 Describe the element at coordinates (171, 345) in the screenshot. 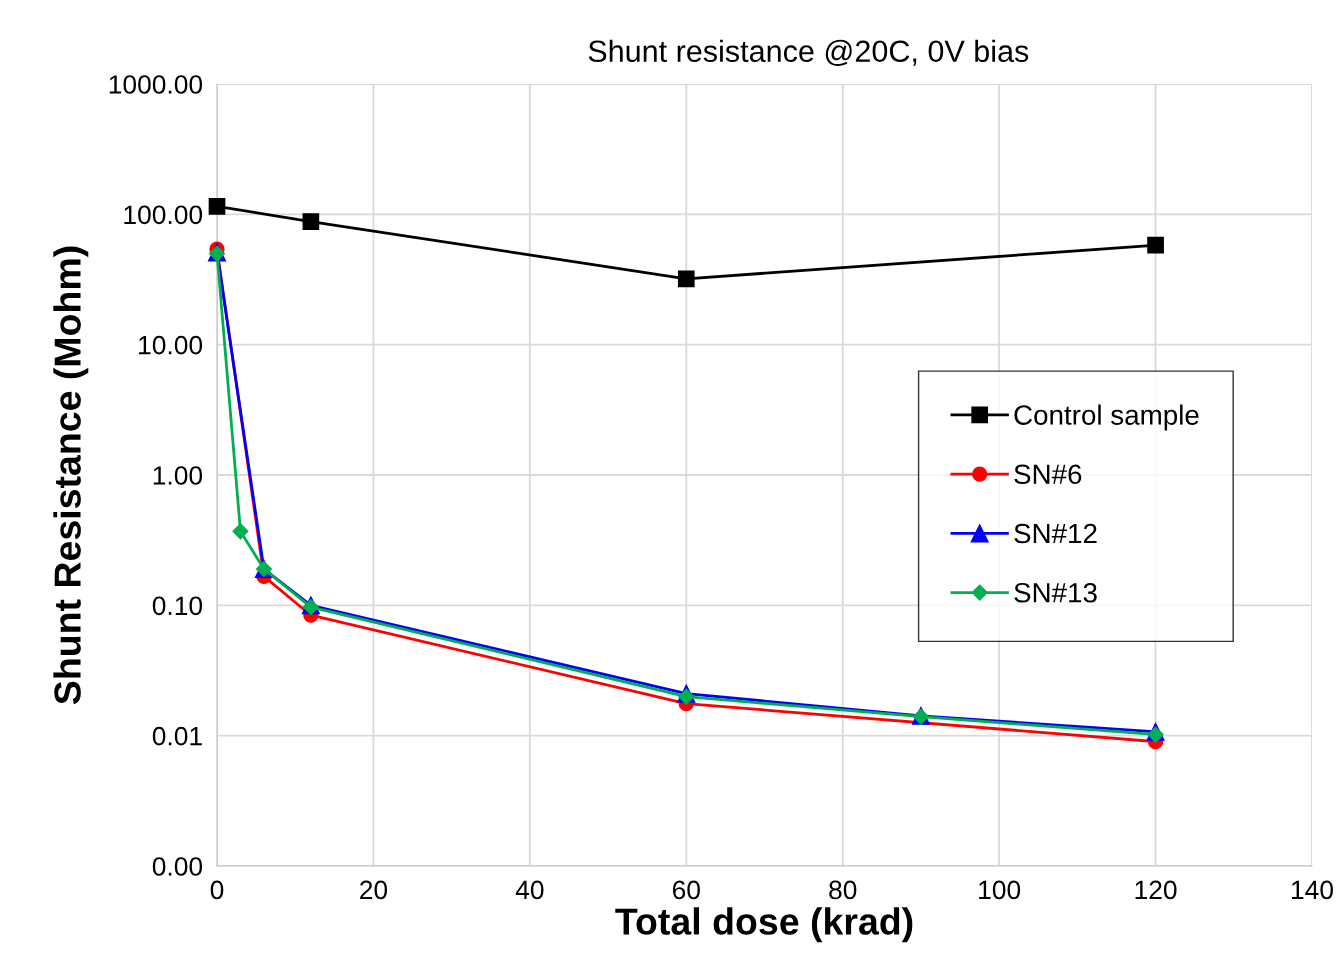

I see `y-tick-label: 10.00` at that location.